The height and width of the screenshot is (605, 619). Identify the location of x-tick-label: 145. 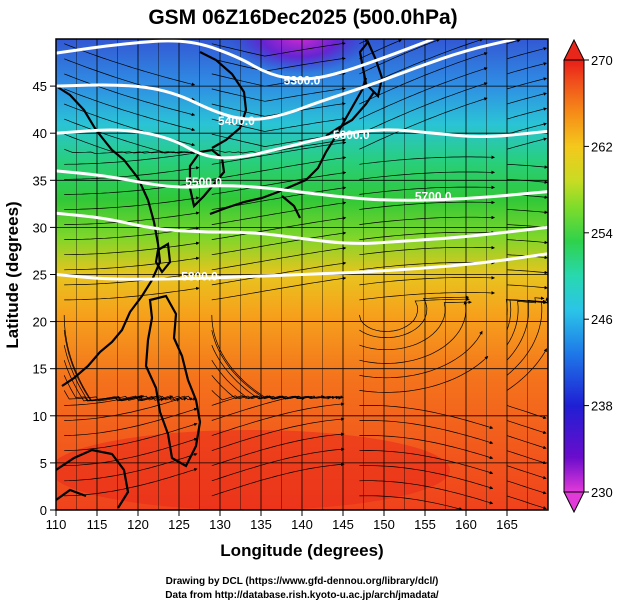
(343, 524).